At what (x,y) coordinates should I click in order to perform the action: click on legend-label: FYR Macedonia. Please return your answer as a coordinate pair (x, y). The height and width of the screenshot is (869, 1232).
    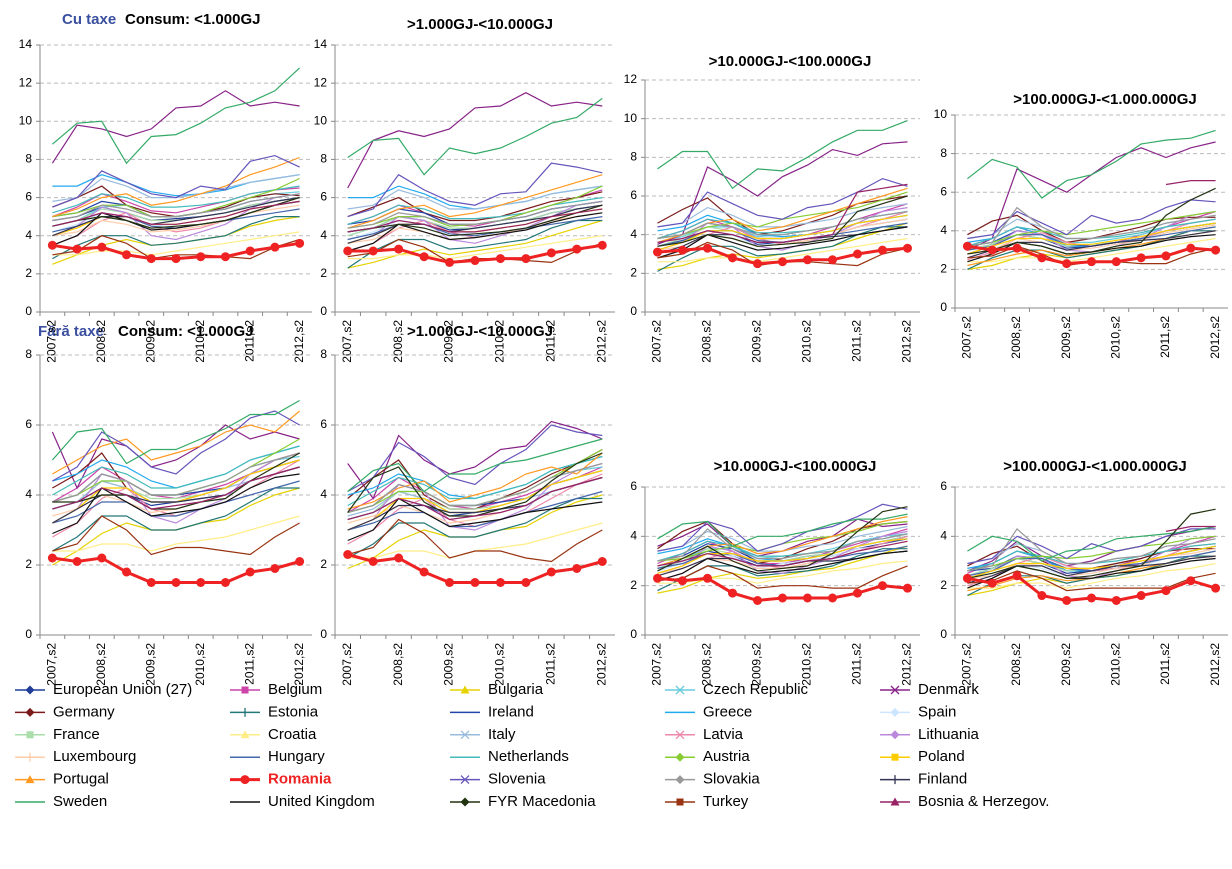
    Looking at the image, I should click on (542, 801).